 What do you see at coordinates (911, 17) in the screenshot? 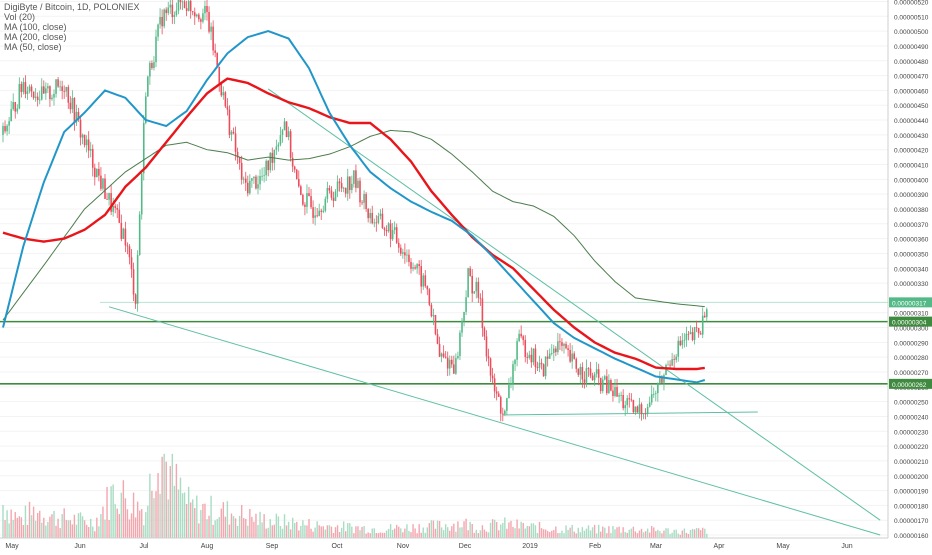
I see `y-tick-label: 0.00000510` at bounding box center [911, 17].